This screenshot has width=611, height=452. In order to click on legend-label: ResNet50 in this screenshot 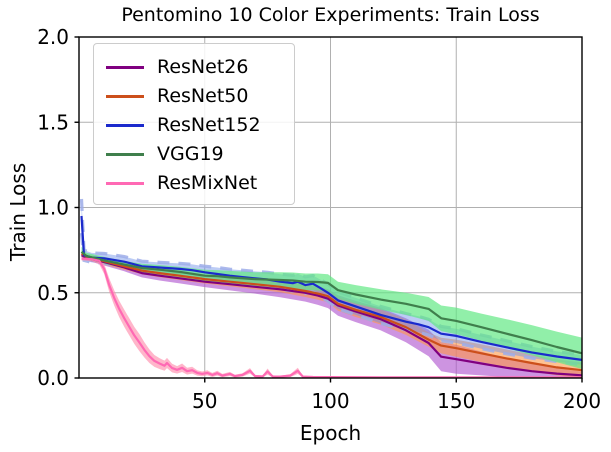, I will do `click(203, 96)`.